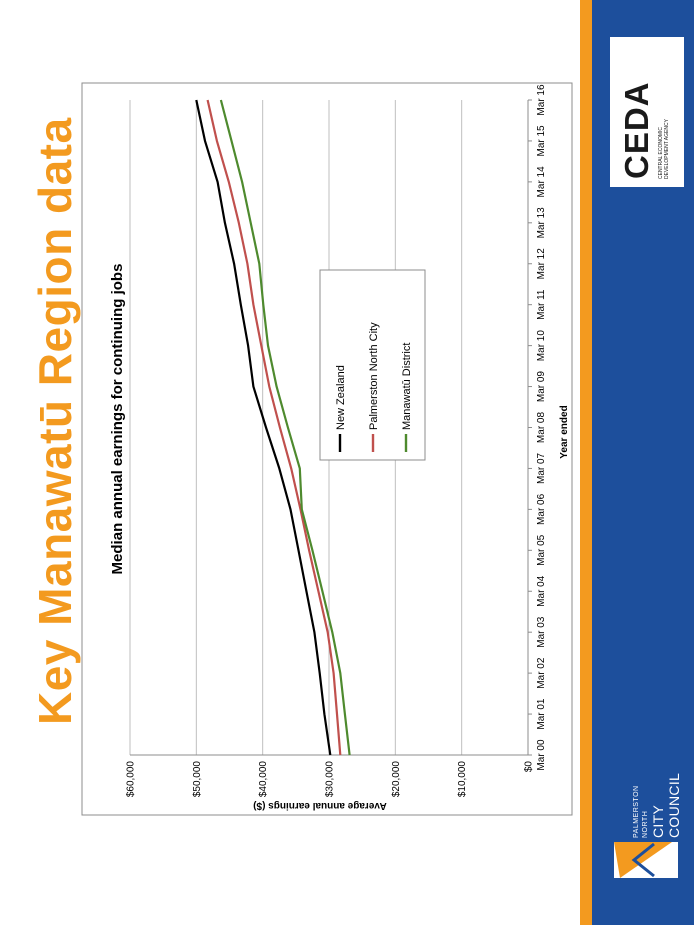  Describe the element at coordinates (541, 264) in the screenshot. I see `x-tick-label: Mar 12` at that location.